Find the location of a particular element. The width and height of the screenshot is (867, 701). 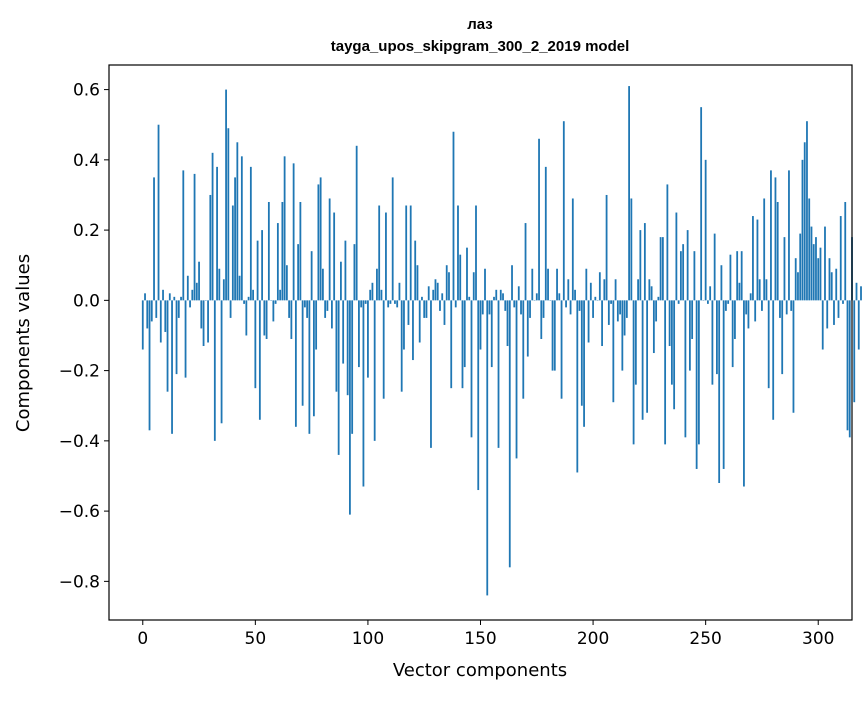

x-tick-label: 0 is located at coordinates (142, 639).